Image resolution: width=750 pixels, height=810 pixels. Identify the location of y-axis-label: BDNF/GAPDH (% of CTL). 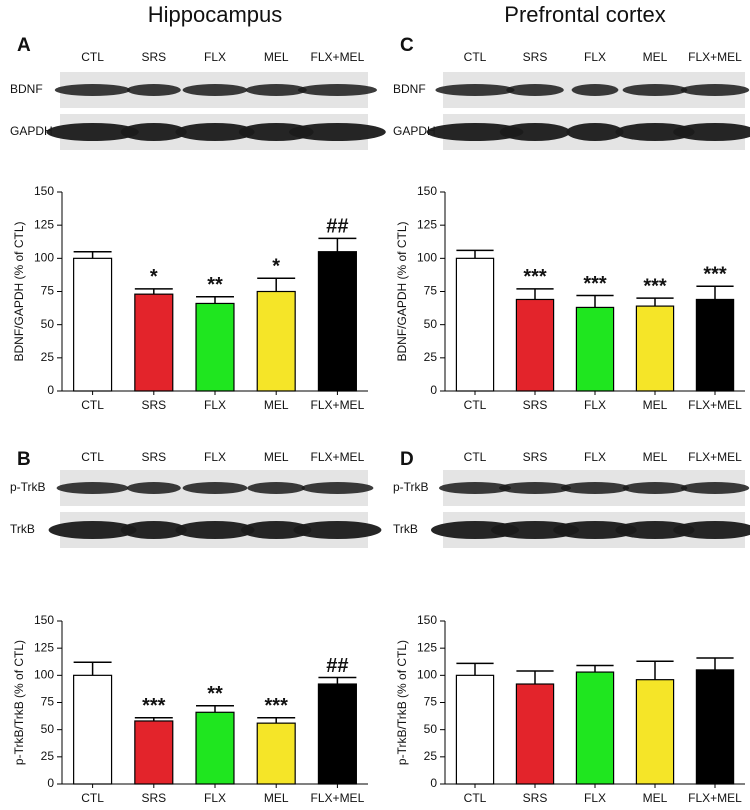
(19, 291).